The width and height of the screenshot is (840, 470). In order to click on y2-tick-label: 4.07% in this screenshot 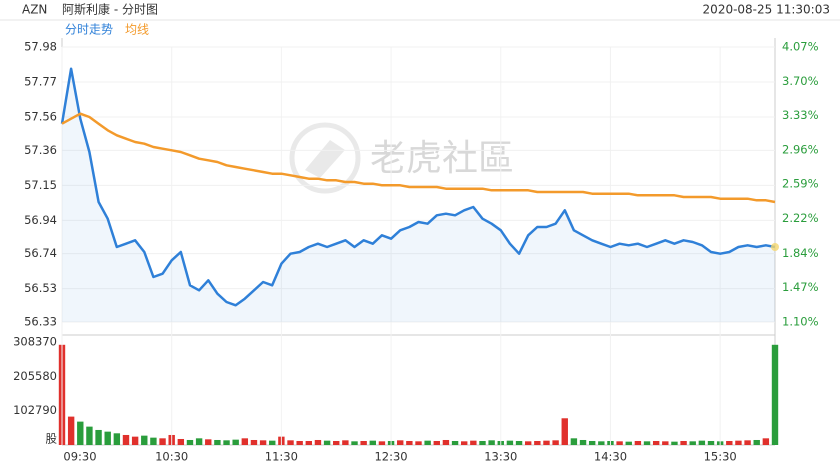, I will do `click(800, 47)`.